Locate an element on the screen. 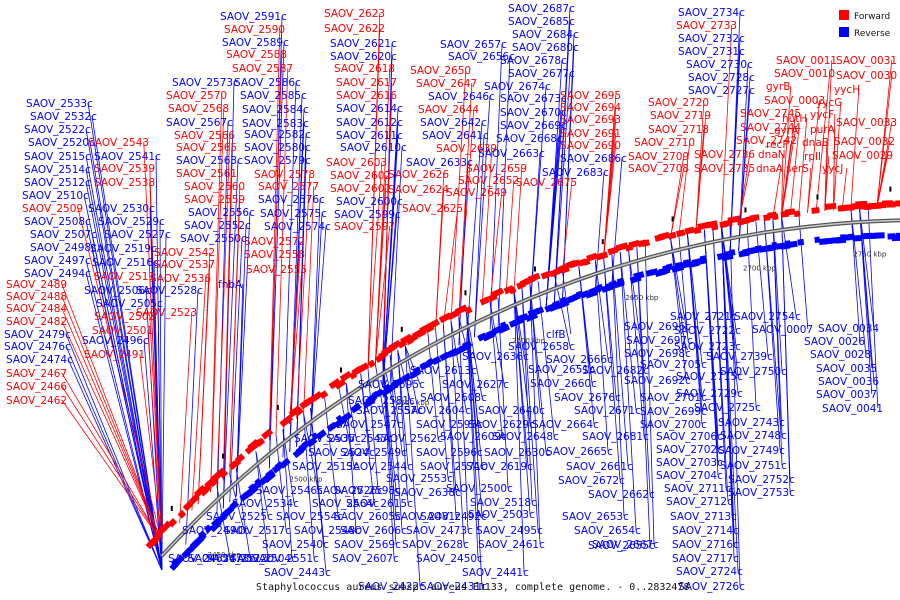  gene-label: SAOV_2711c is located at coordinates (697, 489).